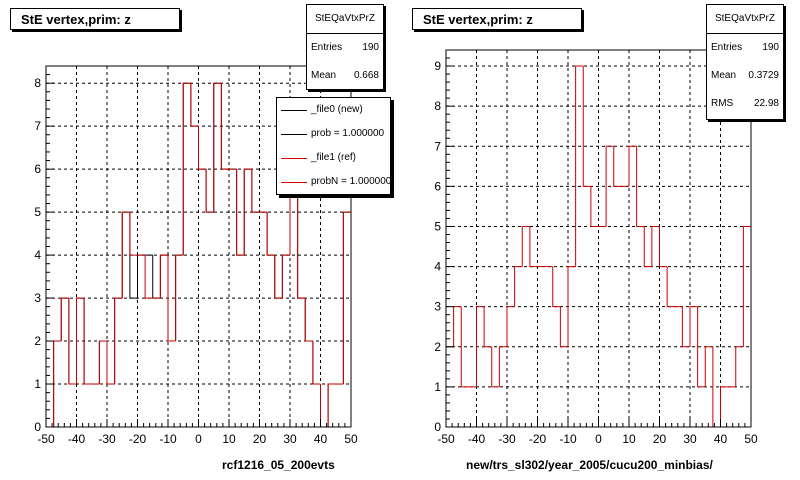  I want to click on legend-label-probN: probN = 1.000000, so click(351, 181).